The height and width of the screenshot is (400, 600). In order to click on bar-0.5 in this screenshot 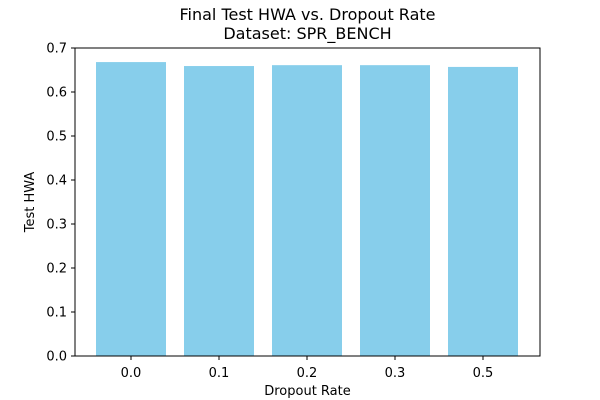, I will do `click(483, 211)`.